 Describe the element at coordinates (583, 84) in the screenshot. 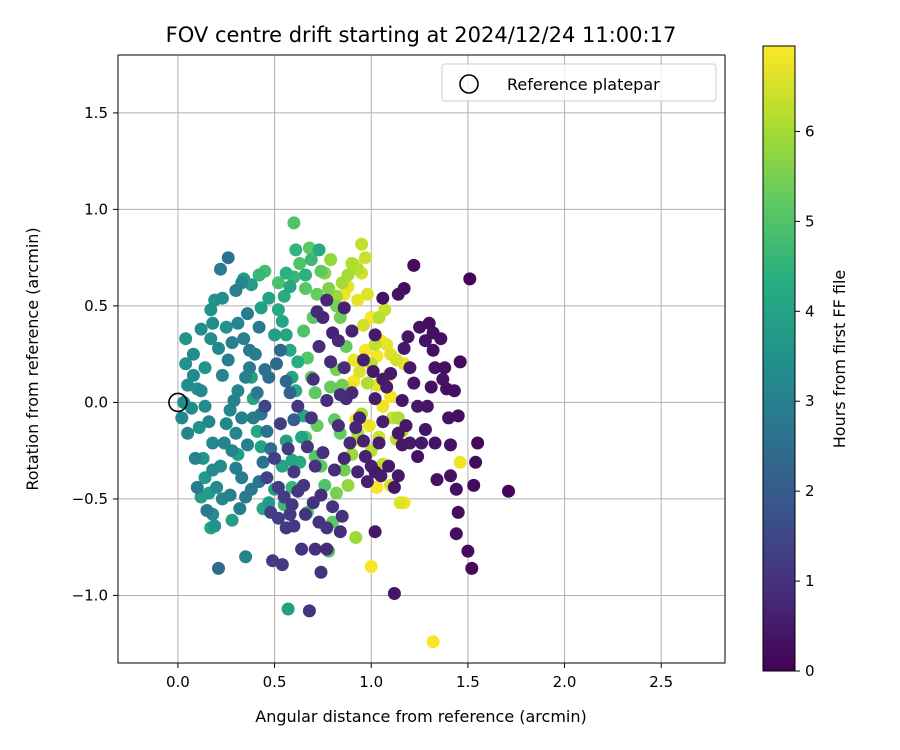

I see `legend-label: Reference platepar` at that location.